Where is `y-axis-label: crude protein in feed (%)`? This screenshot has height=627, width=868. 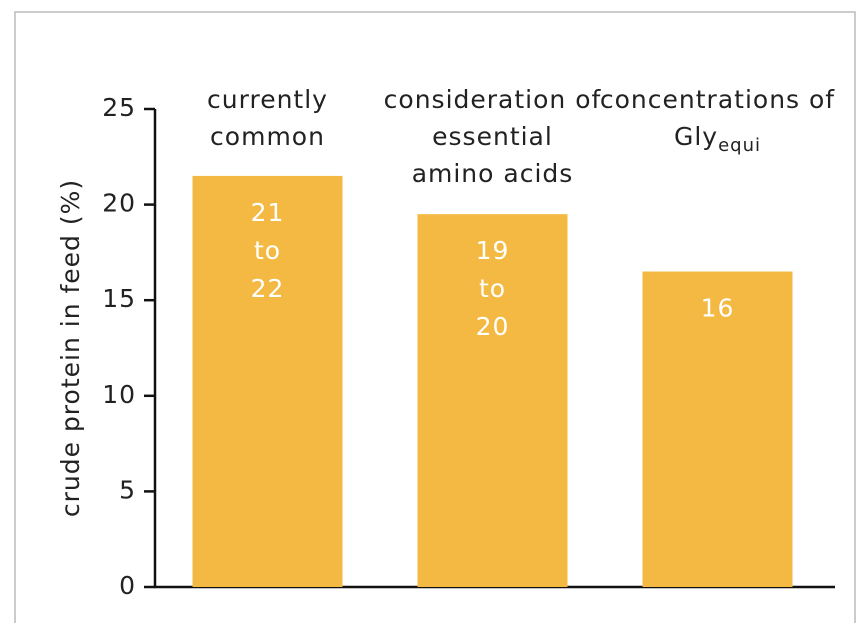
y-axis-label: crude protein in feed (%) is located at coordinates (70, 348).